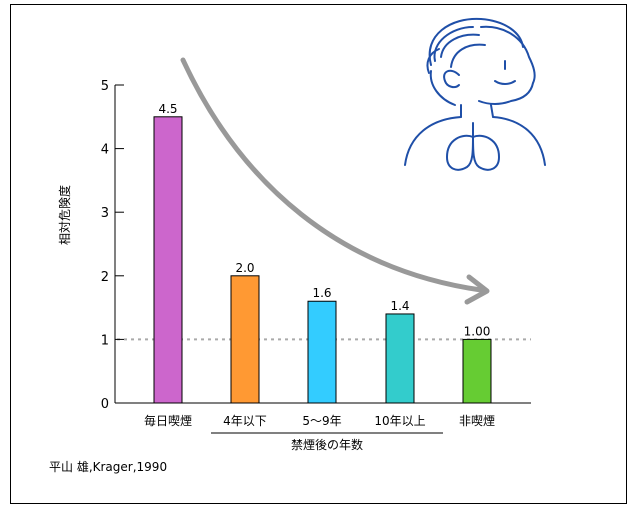 The width and height of the screenshot is (639, 508). I want to click on category-label: 10年以上, so click(399, 421).